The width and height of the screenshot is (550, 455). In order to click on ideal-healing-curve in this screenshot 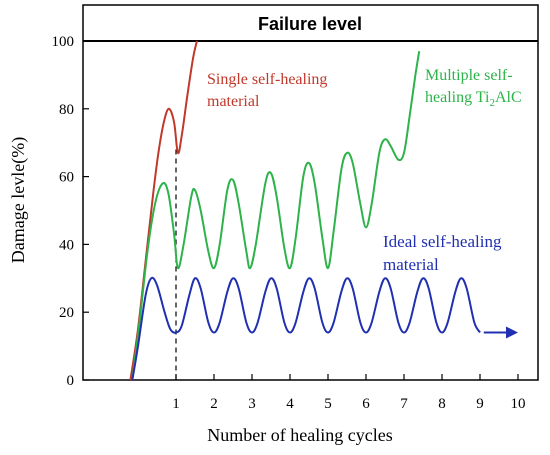, I will do `click(306, 328)`.